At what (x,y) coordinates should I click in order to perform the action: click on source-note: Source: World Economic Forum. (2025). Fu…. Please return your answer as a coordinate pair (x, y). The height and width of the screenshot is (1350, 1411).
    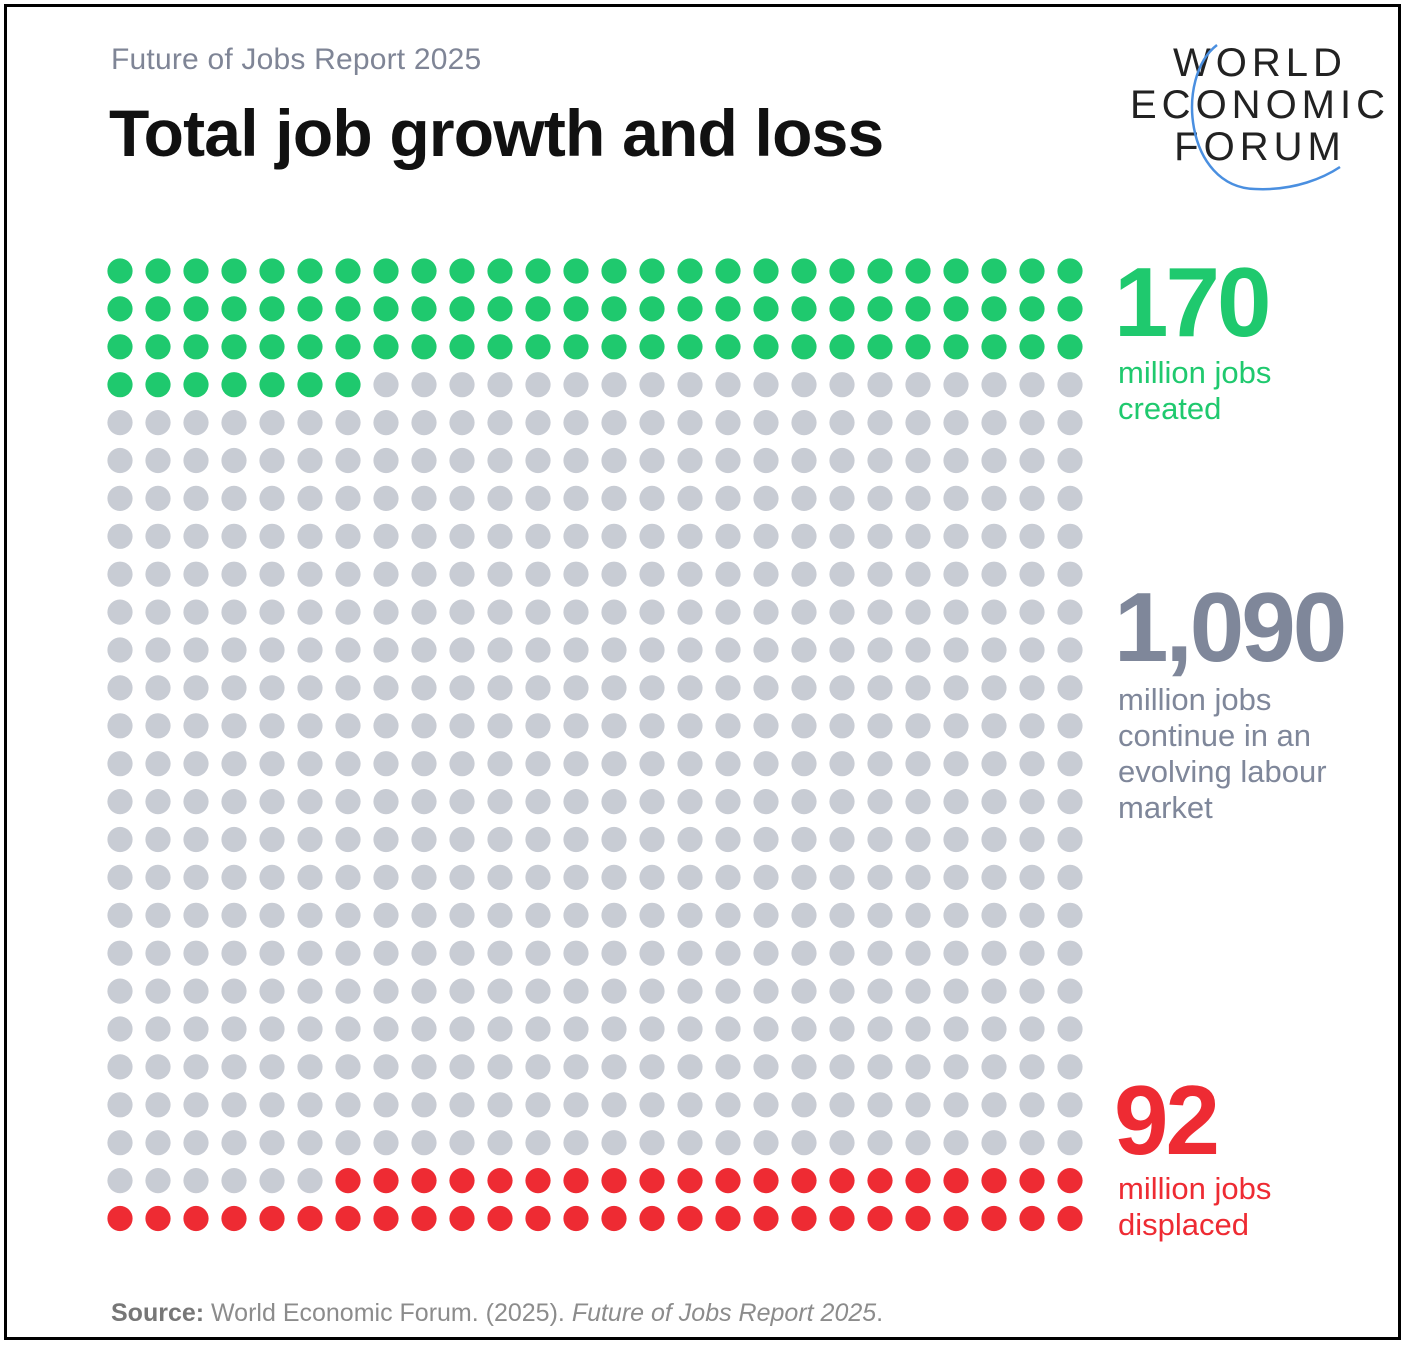
    Looking at the image, I should click on (497, 1313).